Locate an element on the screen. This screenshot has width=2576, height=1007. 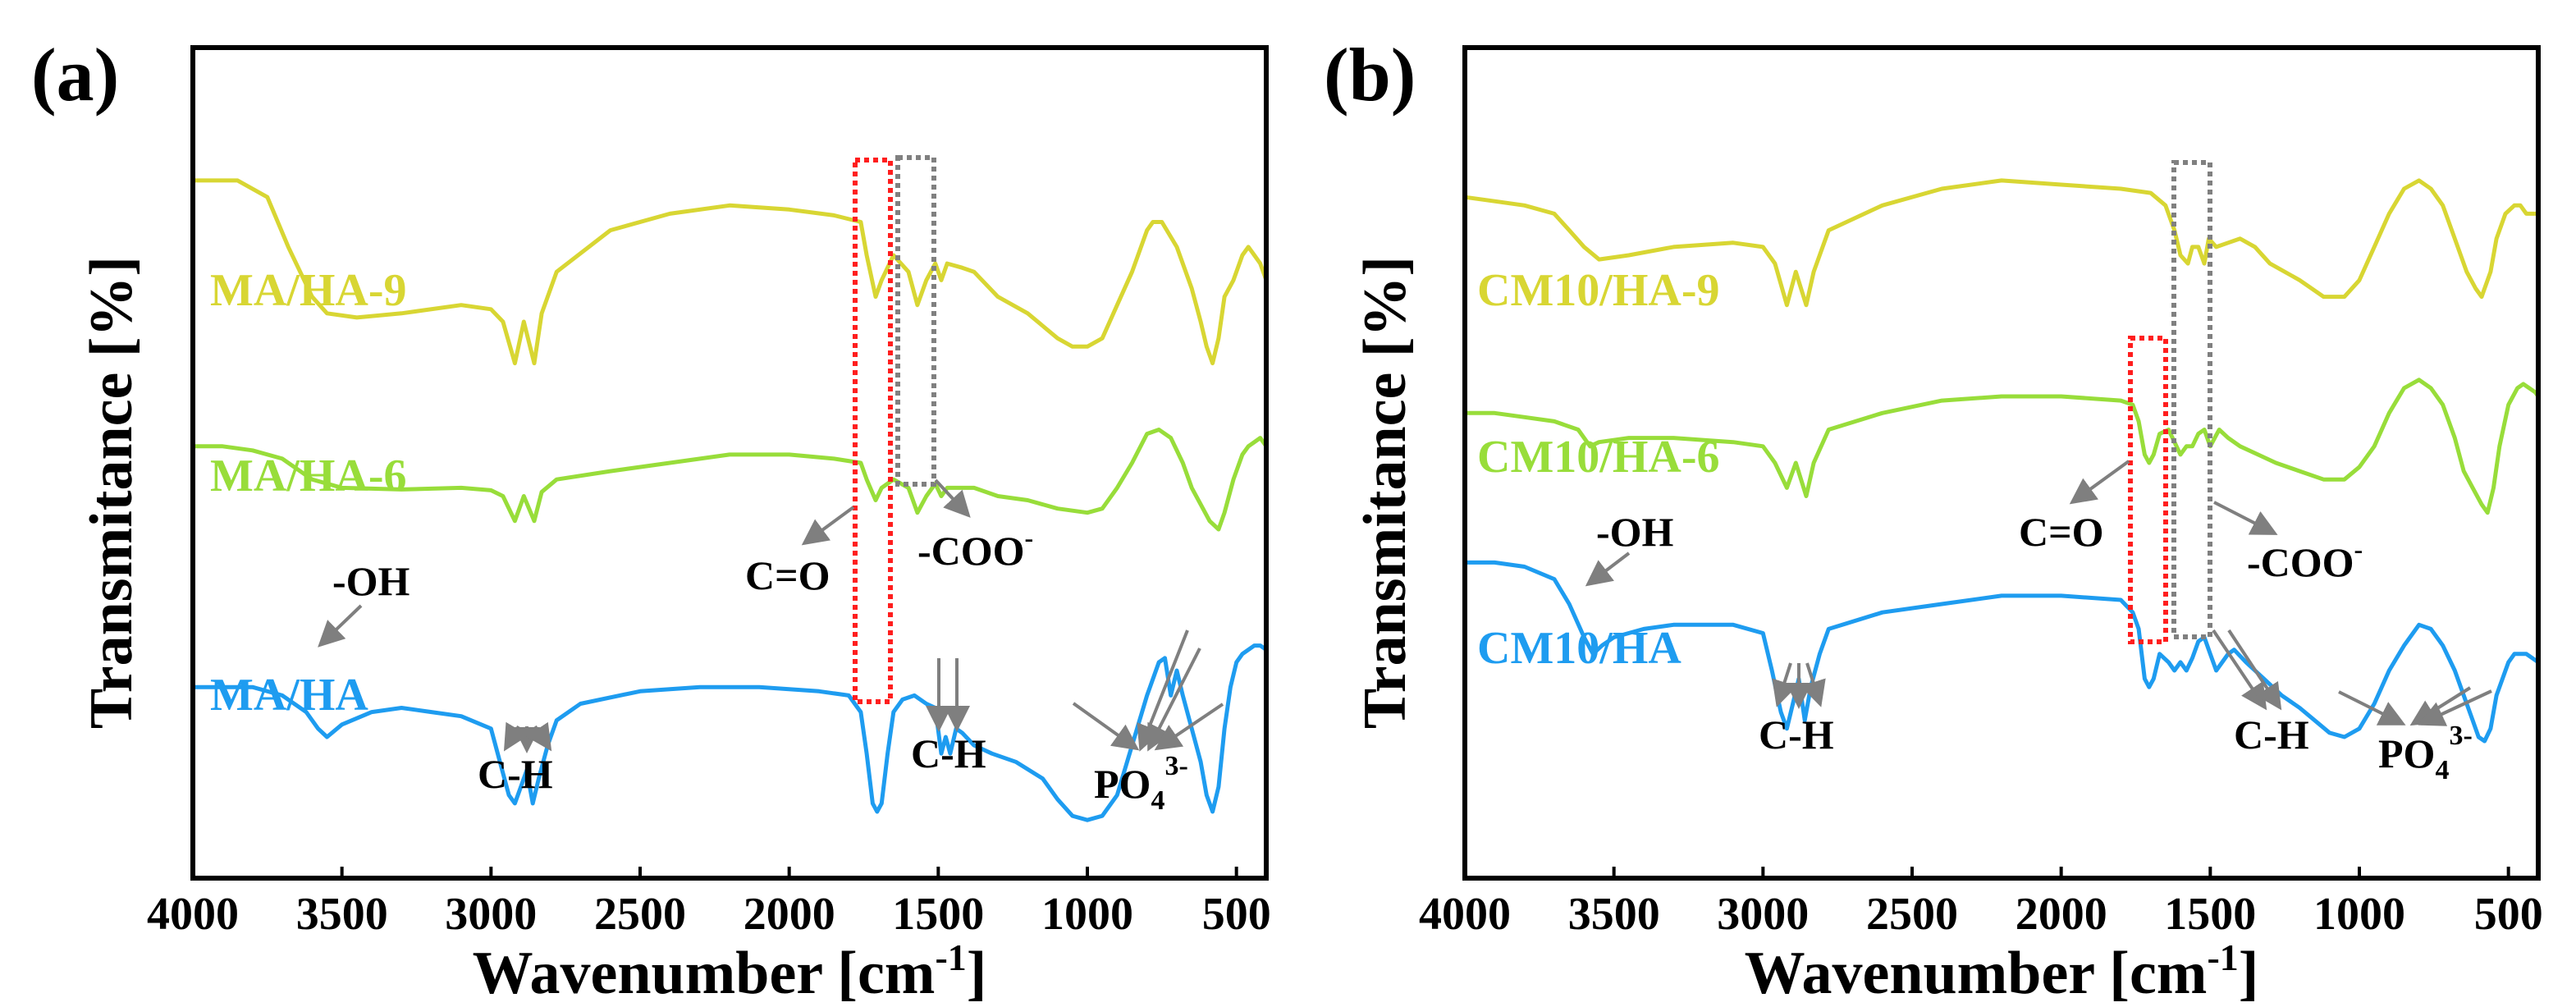
series-line-ma-ha is located at coordinates (730, 732).